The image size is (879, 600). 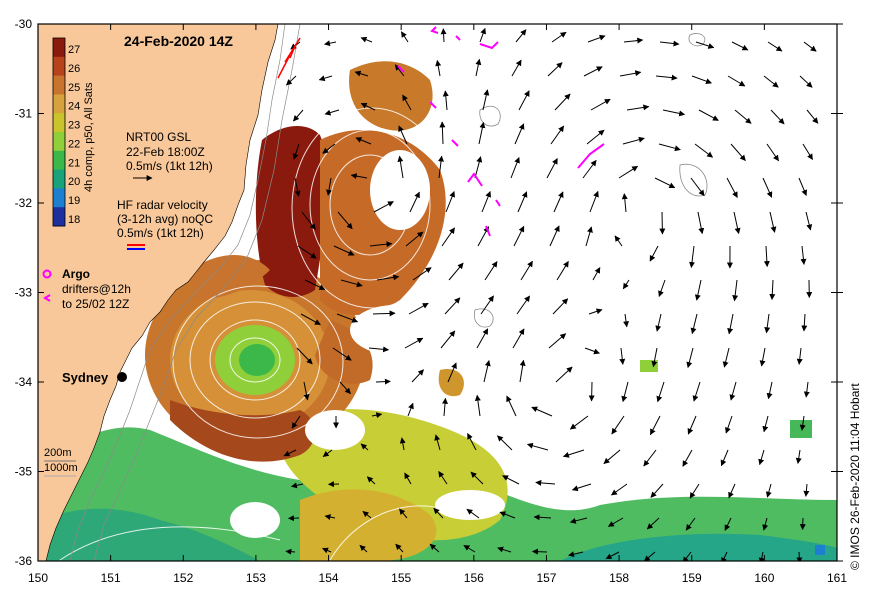 I want to click on colorbar-label: 4h comp, p50, All Sats, so click(x=89, y=137).